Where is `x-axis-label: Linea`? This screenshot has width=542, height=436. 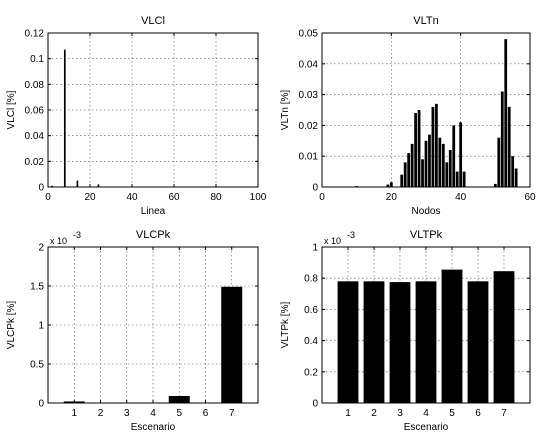 x-axis-label: Linea is located at coordinates (153, 211).